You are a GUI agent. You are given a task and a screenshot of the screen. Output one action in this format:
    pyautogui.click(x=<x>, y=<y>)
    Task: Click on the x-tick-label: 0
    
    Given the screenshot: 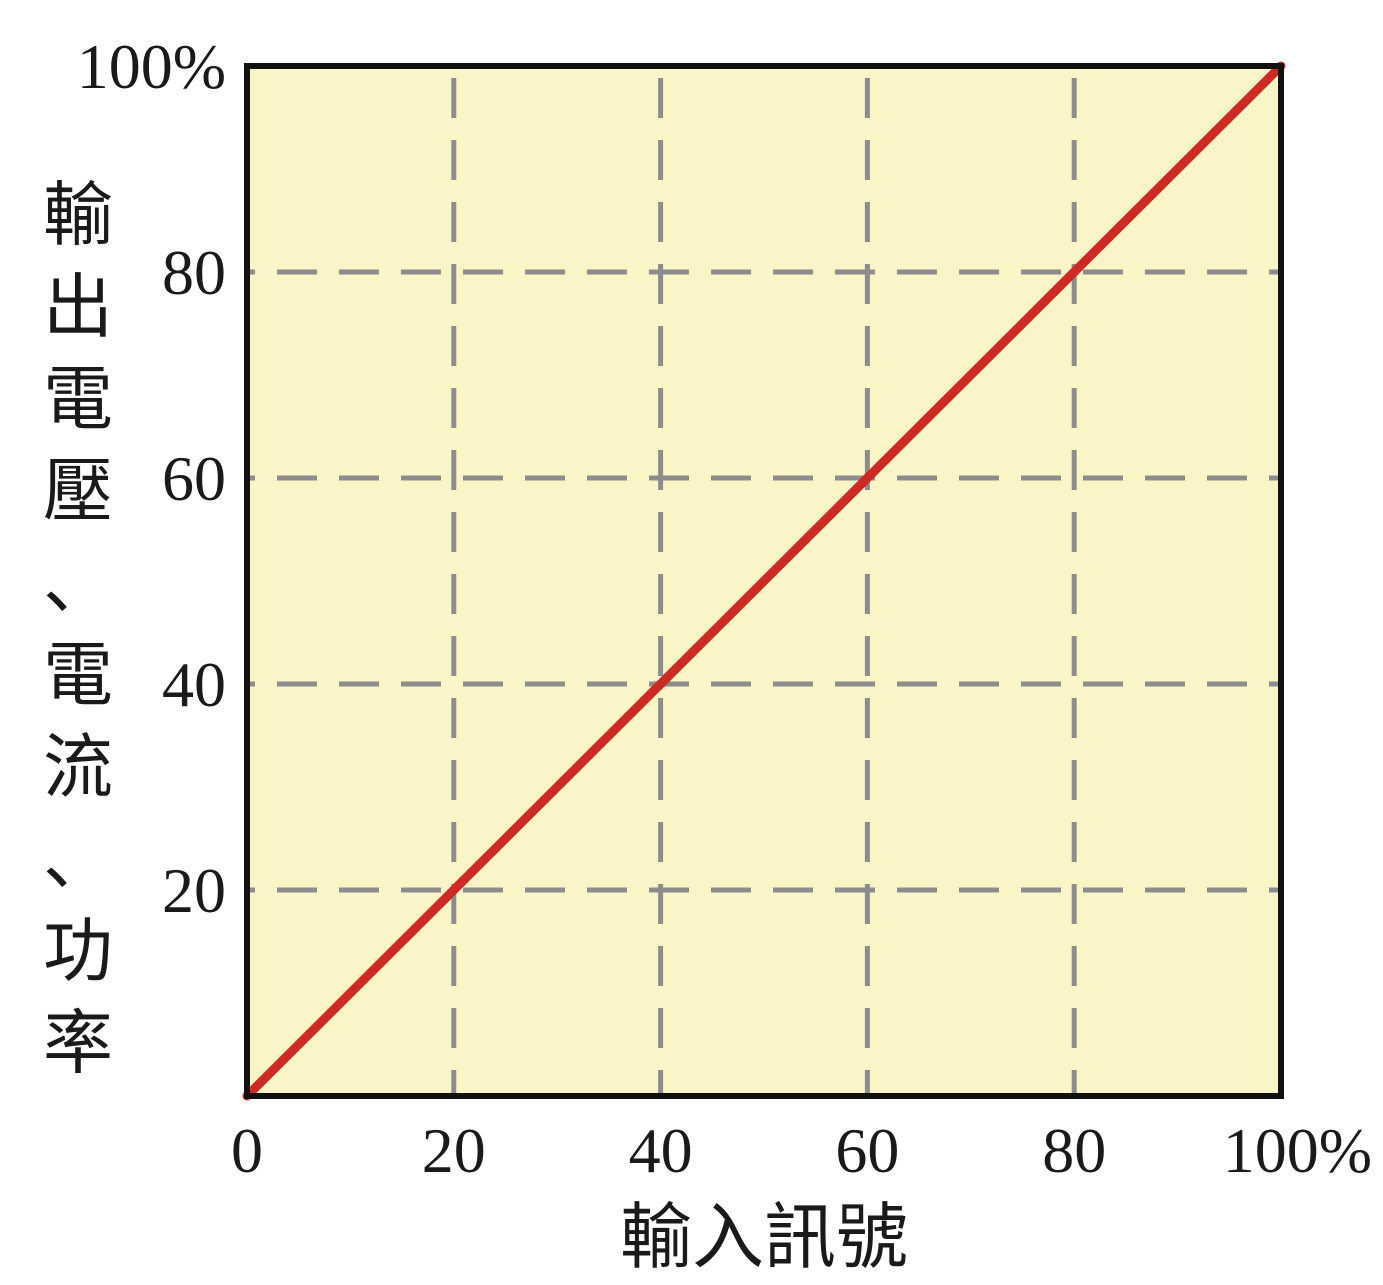 What is the action you would take?
    pyautogui.click(x=247, y=1150)
    